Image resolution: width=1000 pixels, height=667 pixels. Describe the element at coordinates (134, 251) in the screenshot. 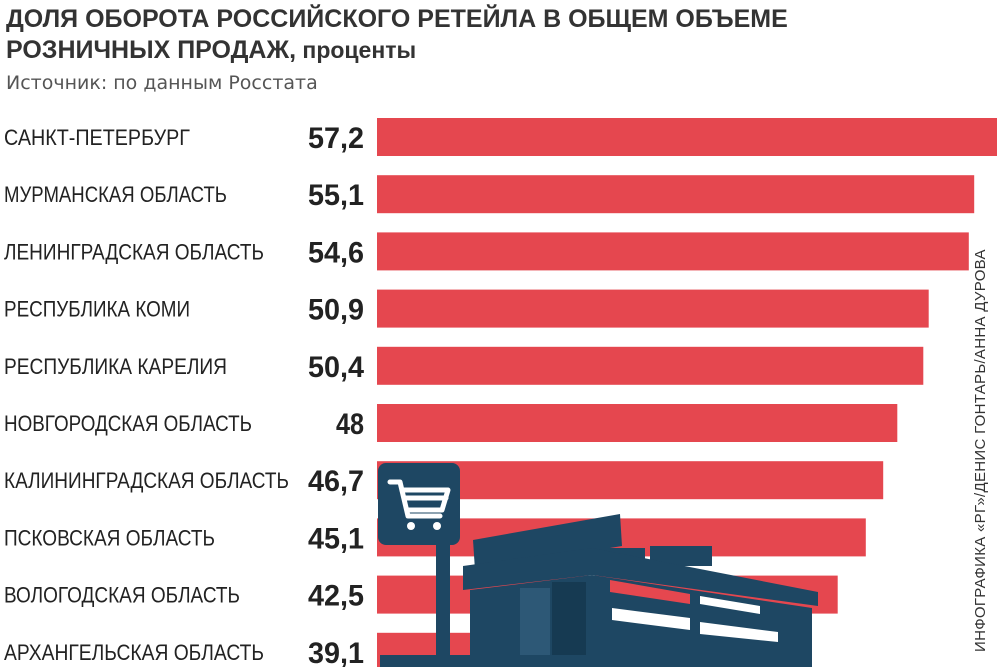

I see `category-label: ЛЕНИНГРАДСКАЯ ОБЛАСТЬ` at that location.